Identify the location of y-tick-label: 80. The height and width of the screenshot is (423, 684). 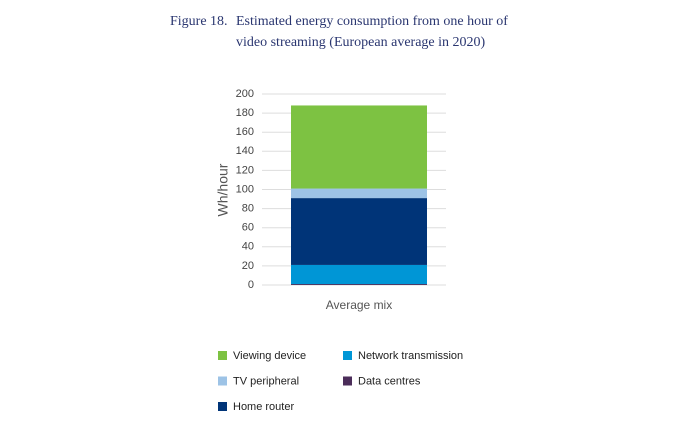
(248, 209).